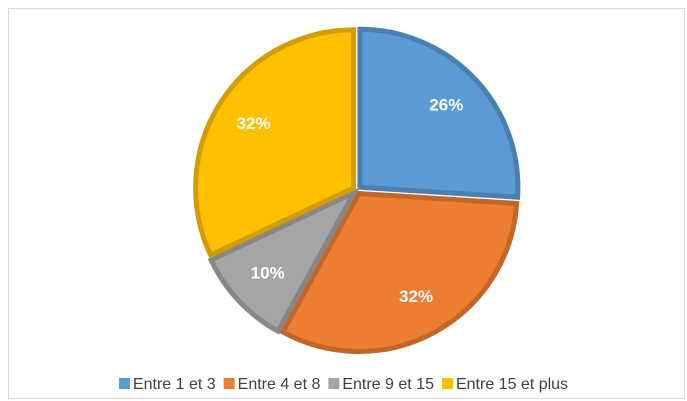 The height and width of the screenshot is (401, 687). What do you see at coordinates (446, 105) in the screenshot?
I see `data-label: 26%` at bounding box center [446, 105].